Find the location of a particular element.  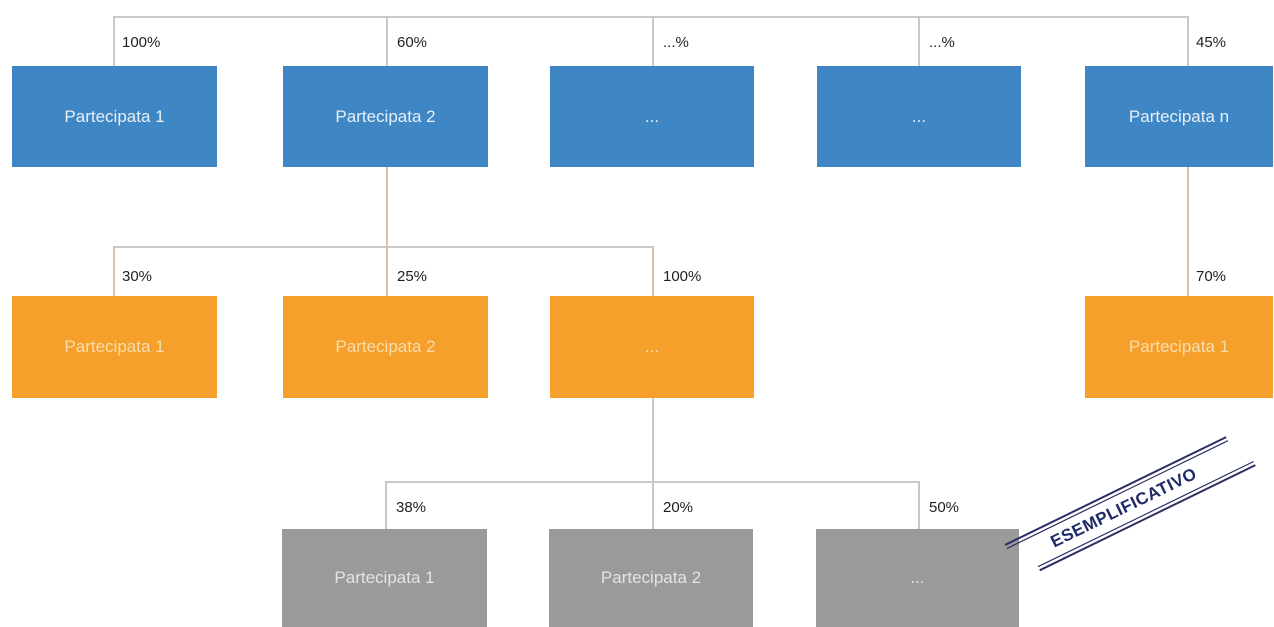

percentage-label: 45% is located at coordinates (1211, 42).